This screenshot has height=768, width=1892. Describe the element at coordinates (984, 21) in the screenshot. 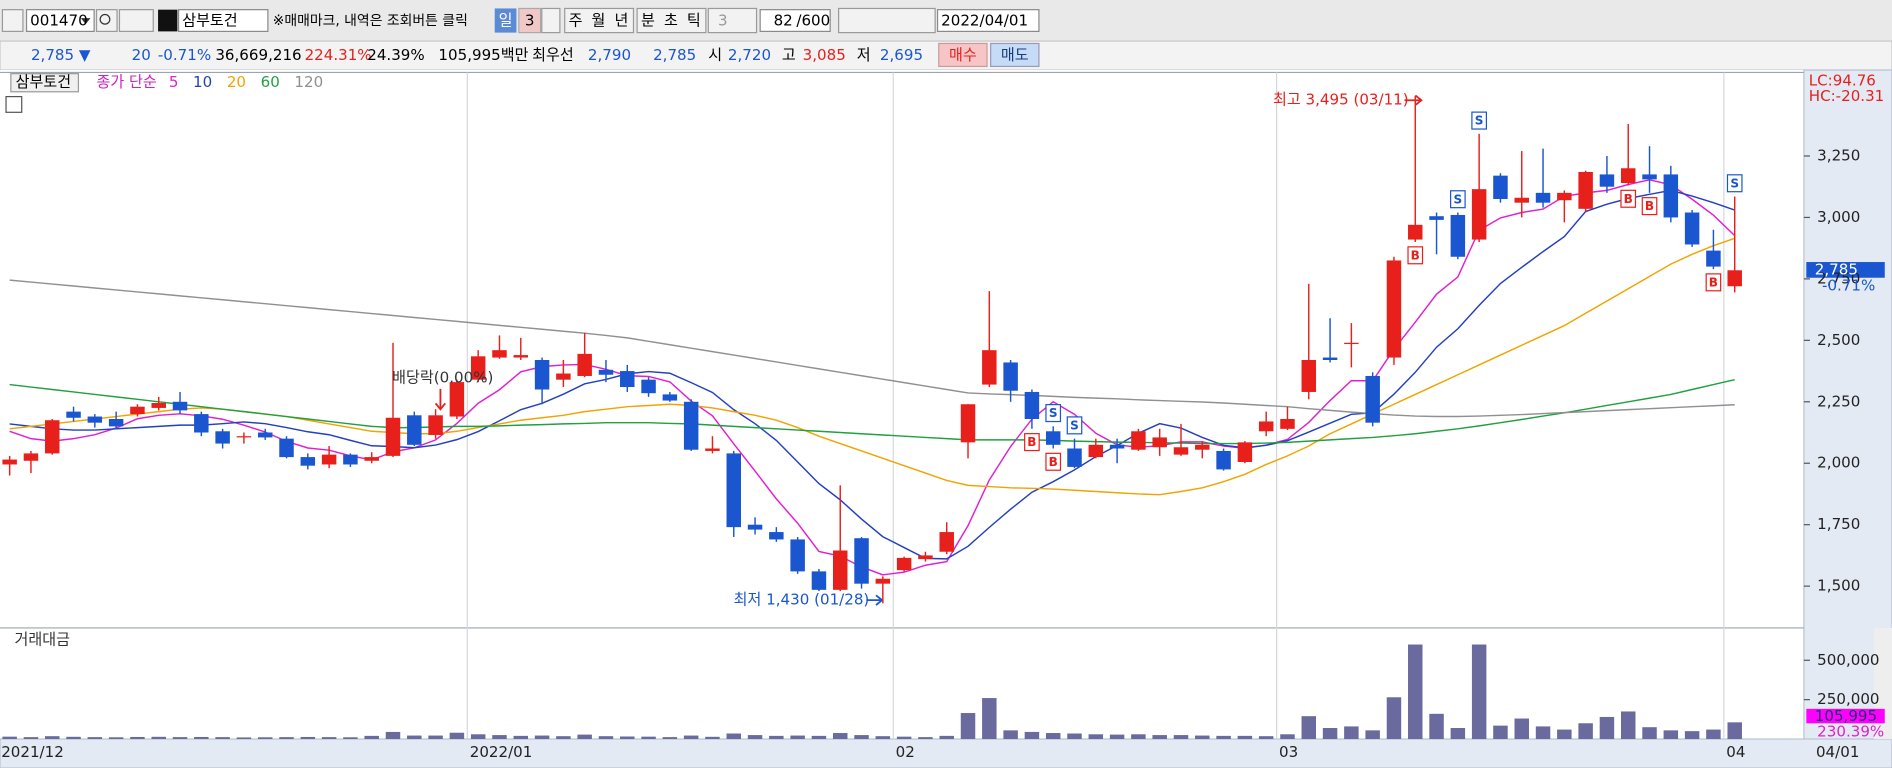

I see `label: 2022/04/01` at that location.